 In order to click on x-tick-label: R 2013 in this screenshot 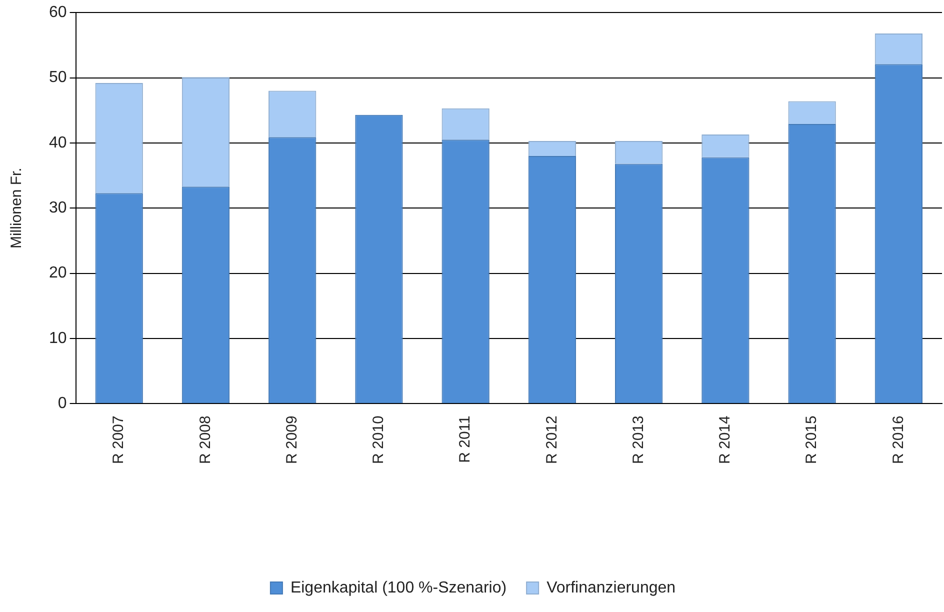, I will do `click(638, 440)`.